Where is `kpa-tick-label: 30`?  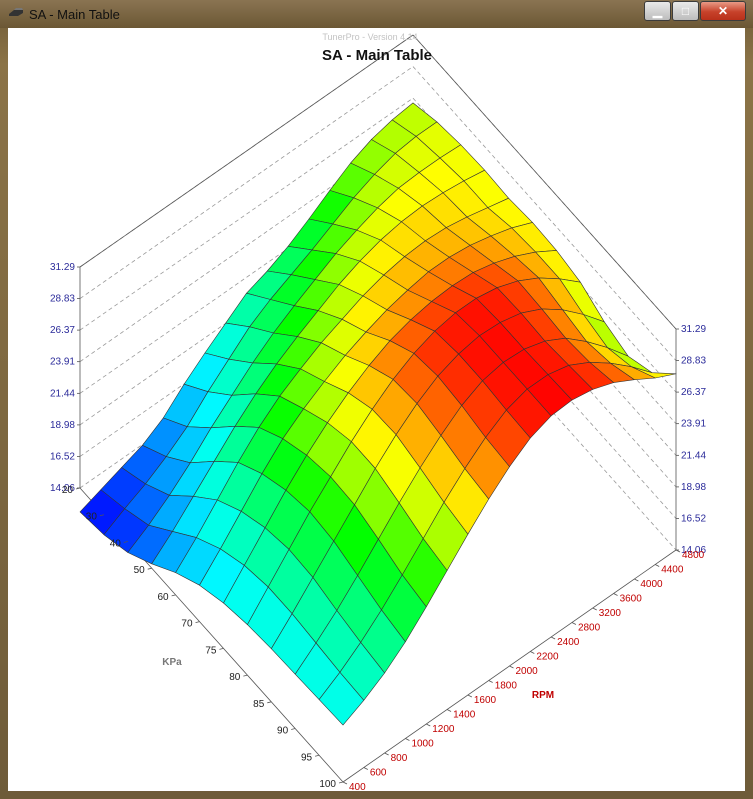 kpa-tick-label: 30 is located at coordinates (92, 517).